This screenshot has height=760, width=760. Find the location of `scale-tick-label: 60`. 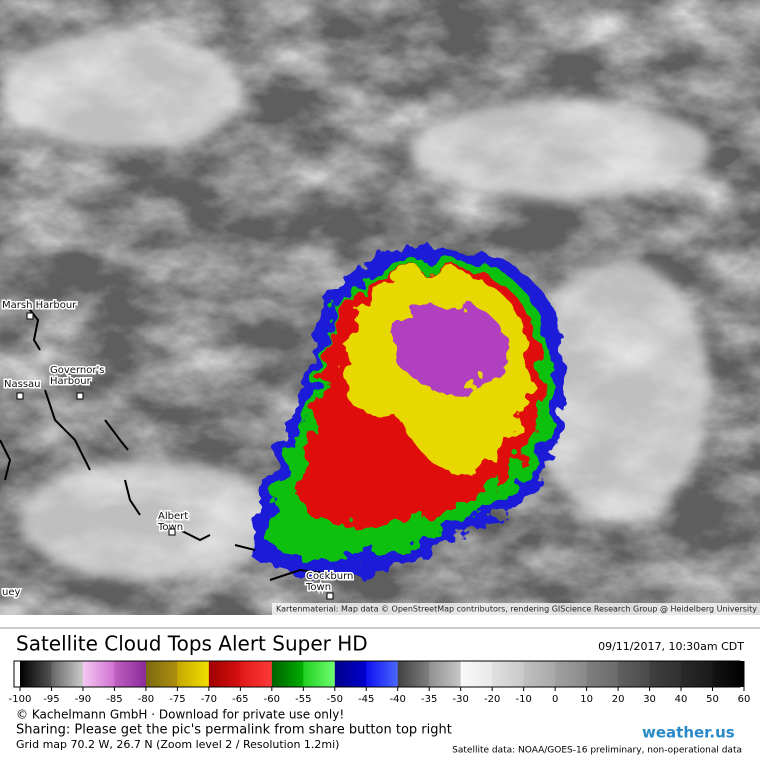

scale-tick-label: 60 is located at coordinates (744, 699).